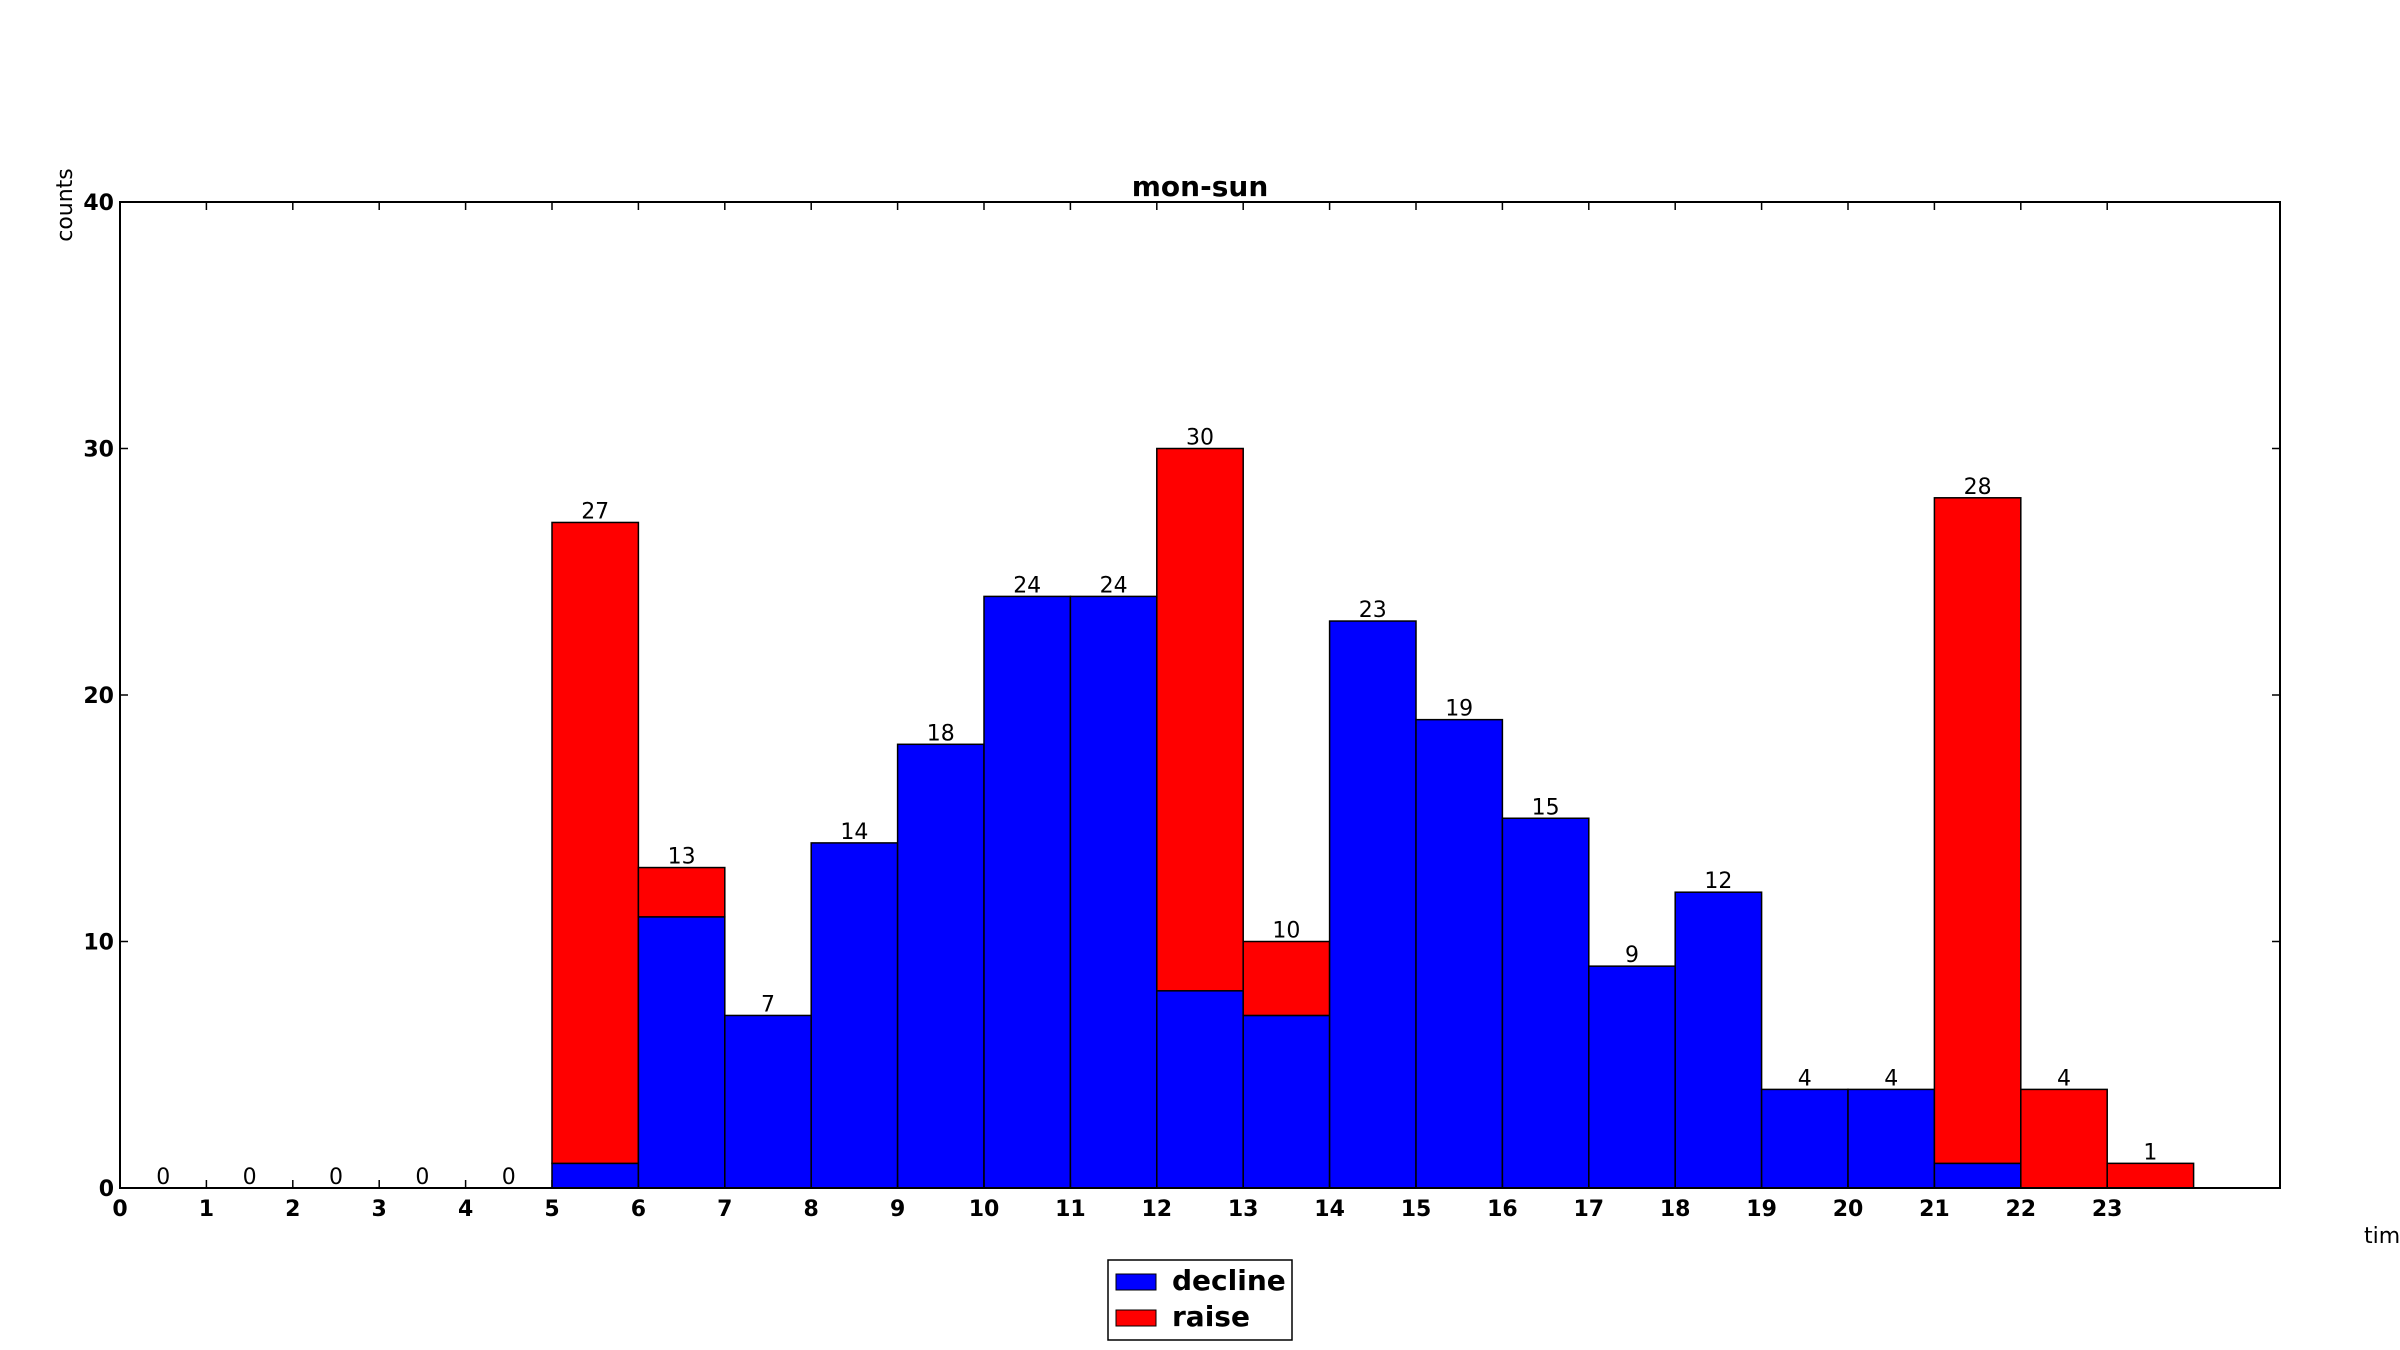 The image size is (2400, 1350). I want to click on x-tick-label-9: 9, so click(897, 1209).